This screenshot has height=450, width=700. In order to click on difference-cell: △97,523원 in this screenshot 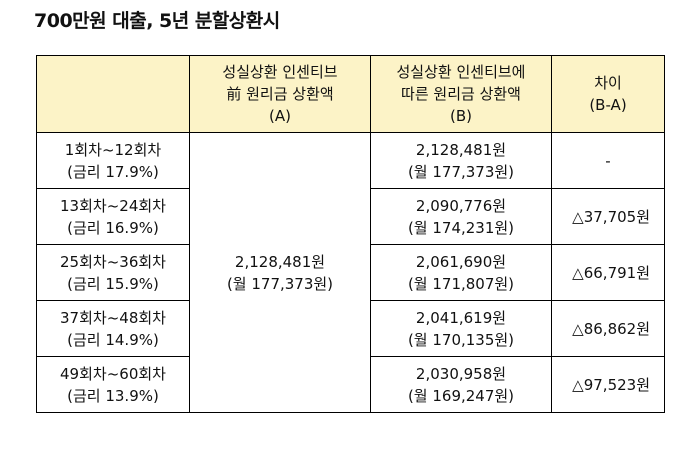, I will do `click(608, 384)`.